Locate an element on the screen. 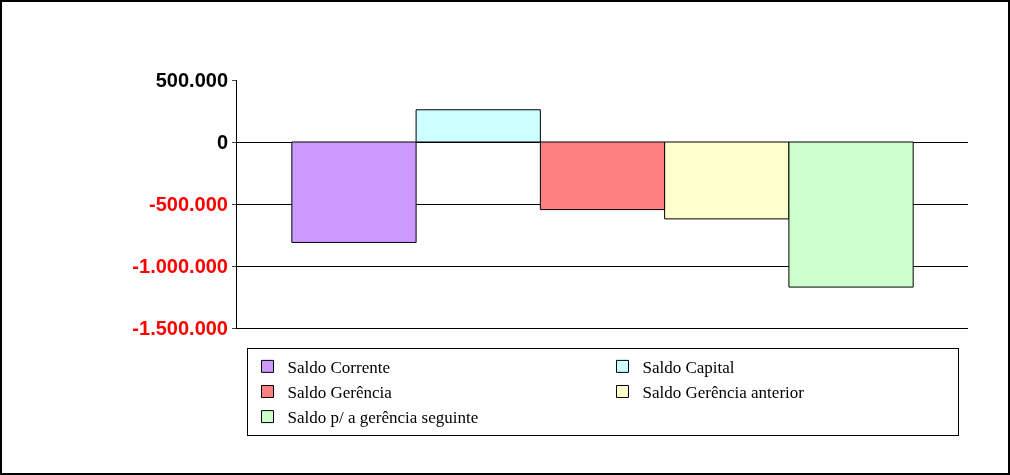  y-tick-label: -1.000.000 is located at coordinates (180, 266).